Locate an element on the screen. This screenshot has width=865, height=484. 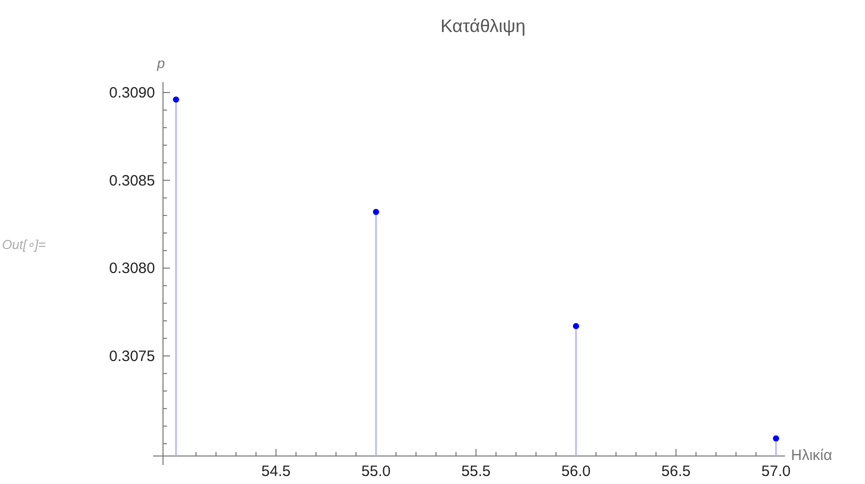
x-tick-label: 55.5 is located at coordinates (476, 471).